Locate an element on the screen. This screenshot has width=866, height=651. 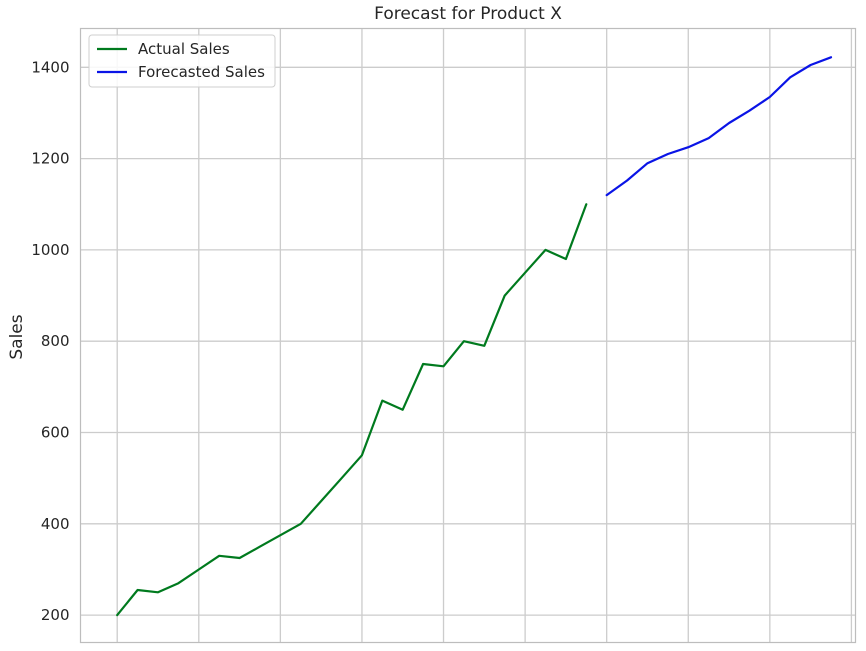
legend: Actual Sales Forecasted Sales is located at coordinates (182, 61).